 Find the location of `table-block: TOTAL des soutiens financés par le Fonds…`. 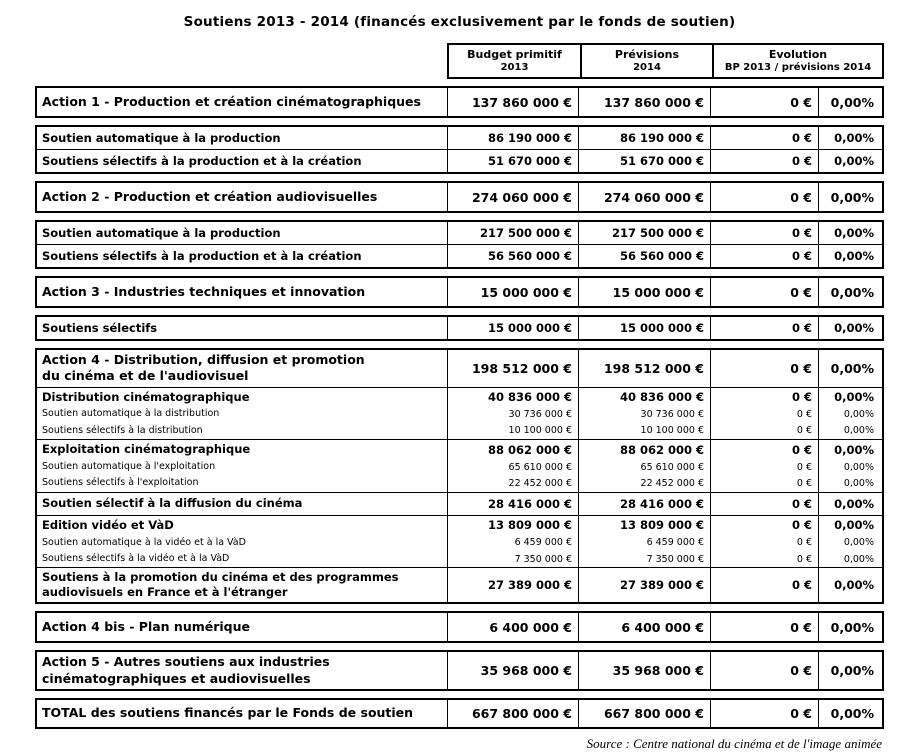

table-block: TOTAL des soutiens financés par le Fonds… is located at coordinates (459, 713).